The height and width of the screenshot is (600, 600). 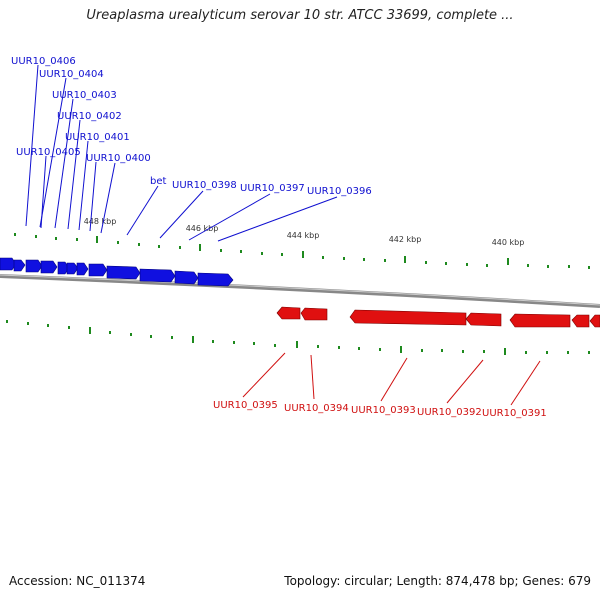 What do you see at coordinates (71, 74) in the screenshot?
I see `gene-label-uur10-0404: UUR10_0404` at bounding box center [71, 74].